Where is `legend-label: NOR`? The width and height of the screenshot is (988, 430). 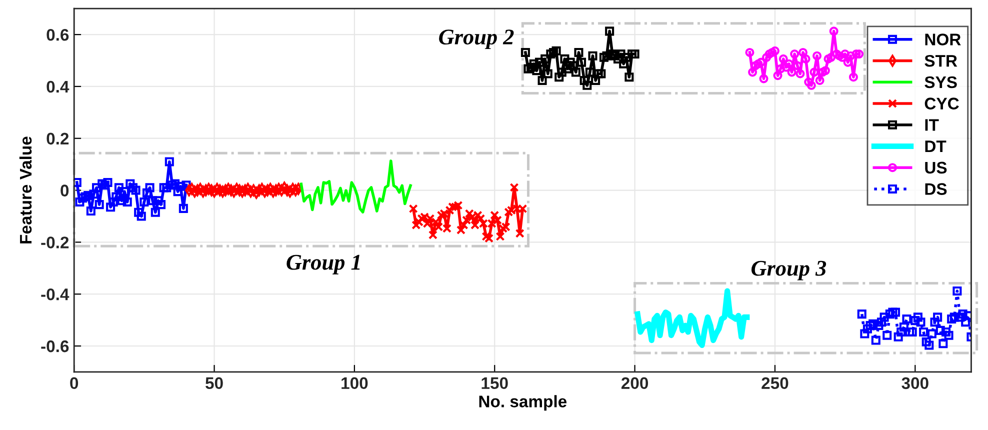 legend-label: NOR is located at coordinates (943, 40).